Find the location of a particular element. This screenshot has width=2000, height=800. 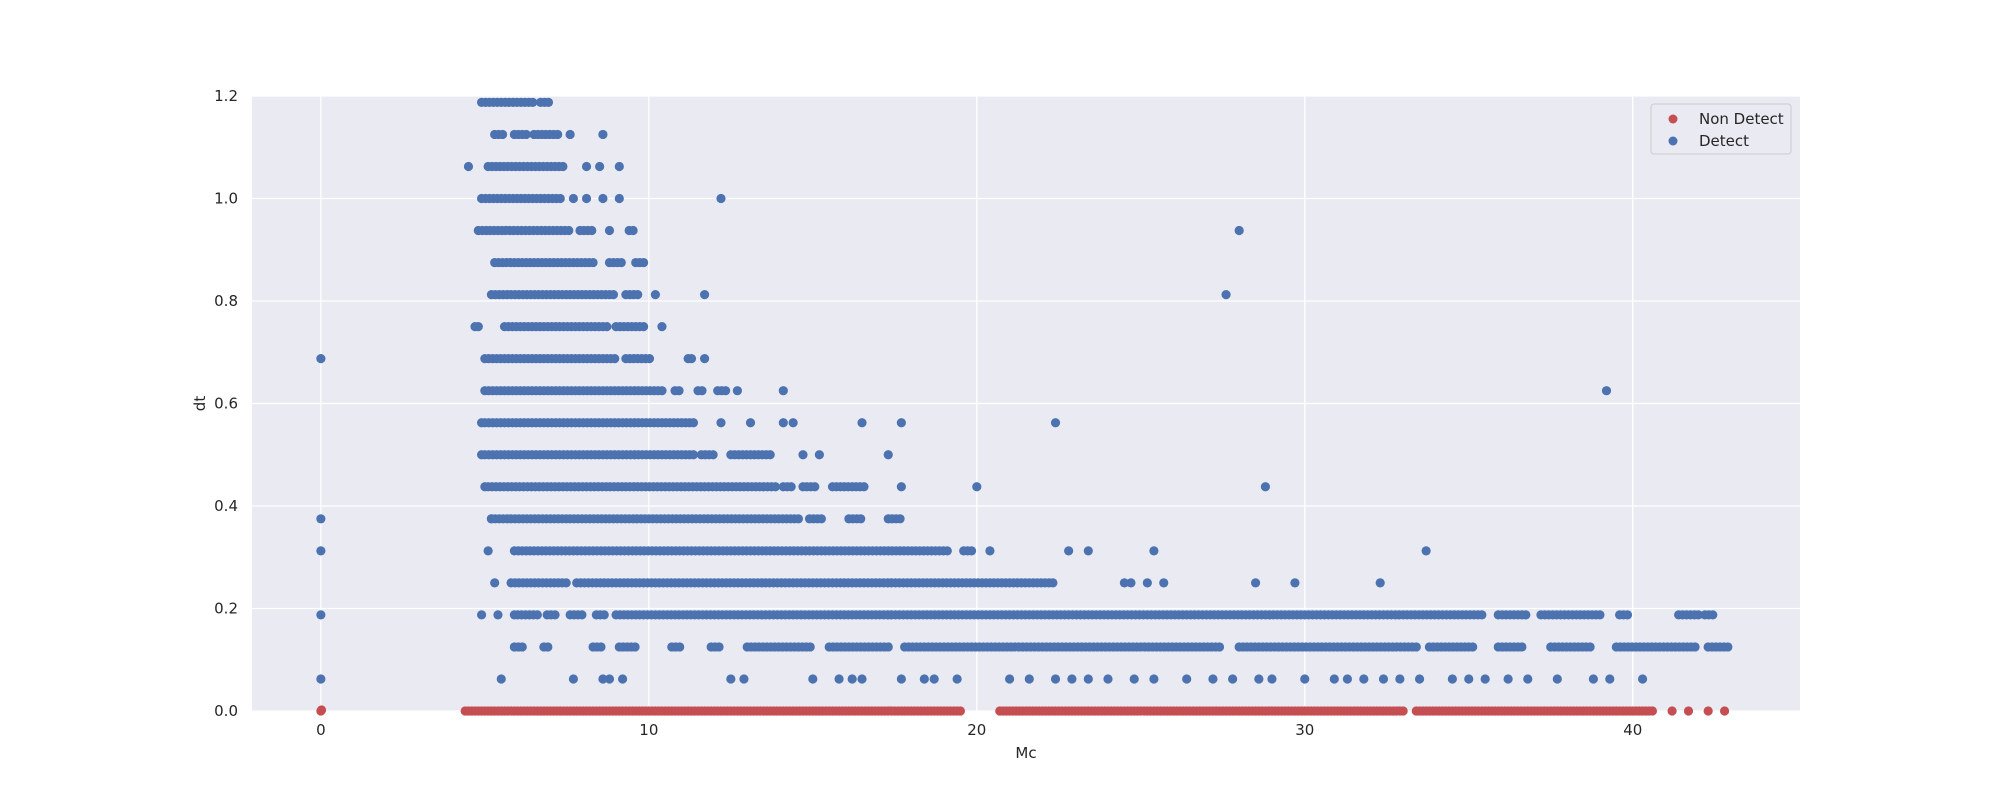

legend-box is located at coordinates (1721, 129).